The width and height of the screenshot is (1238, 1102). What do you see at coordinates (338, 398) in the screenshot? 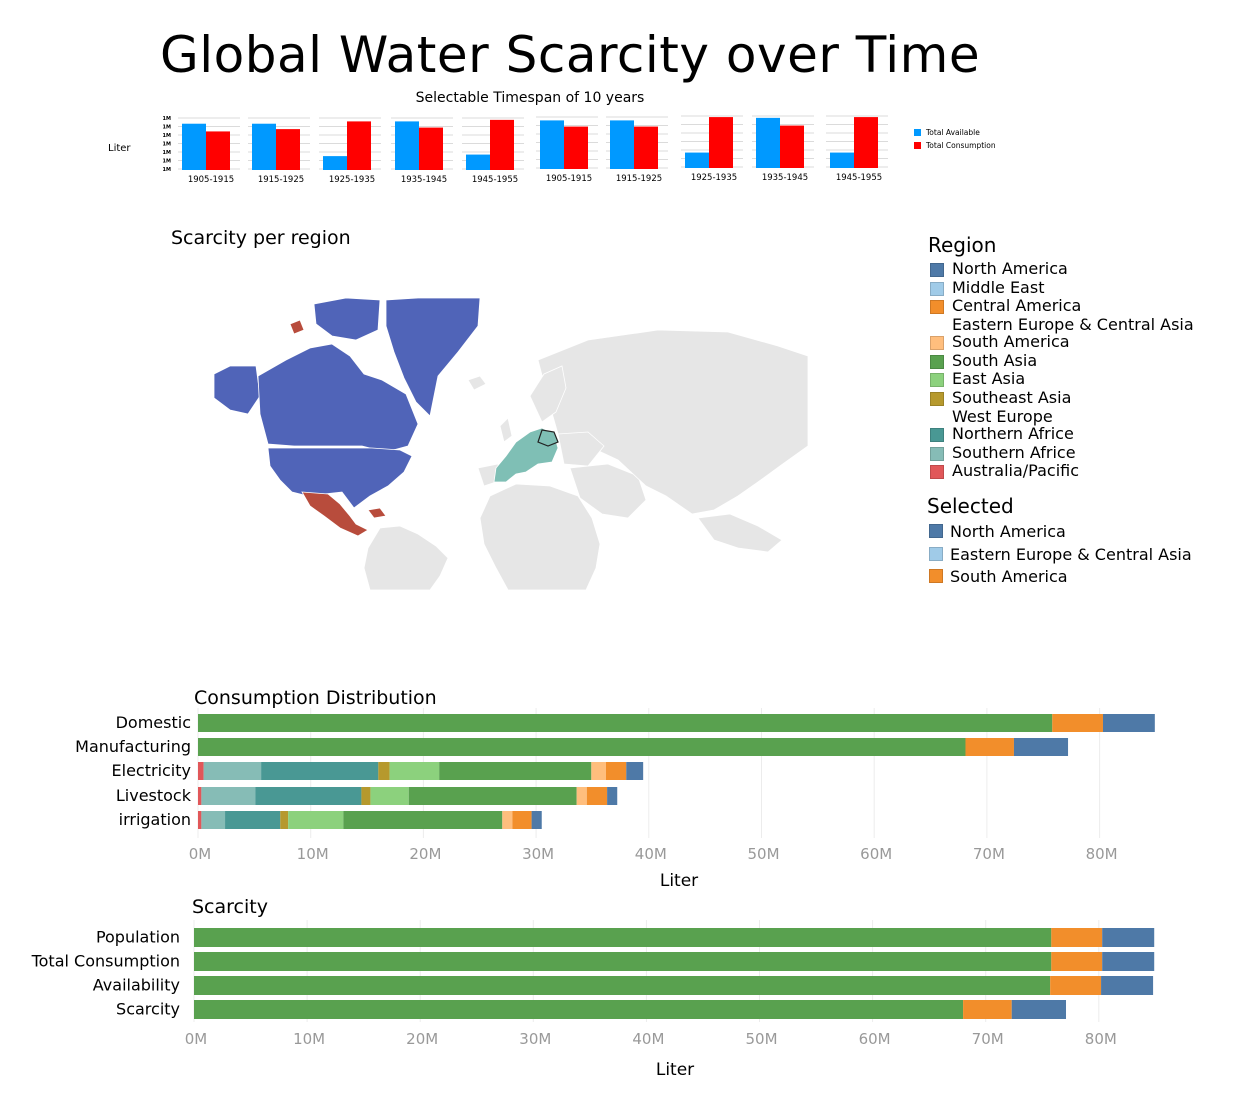
I see `map-canada` at bounding box center [338, 398].